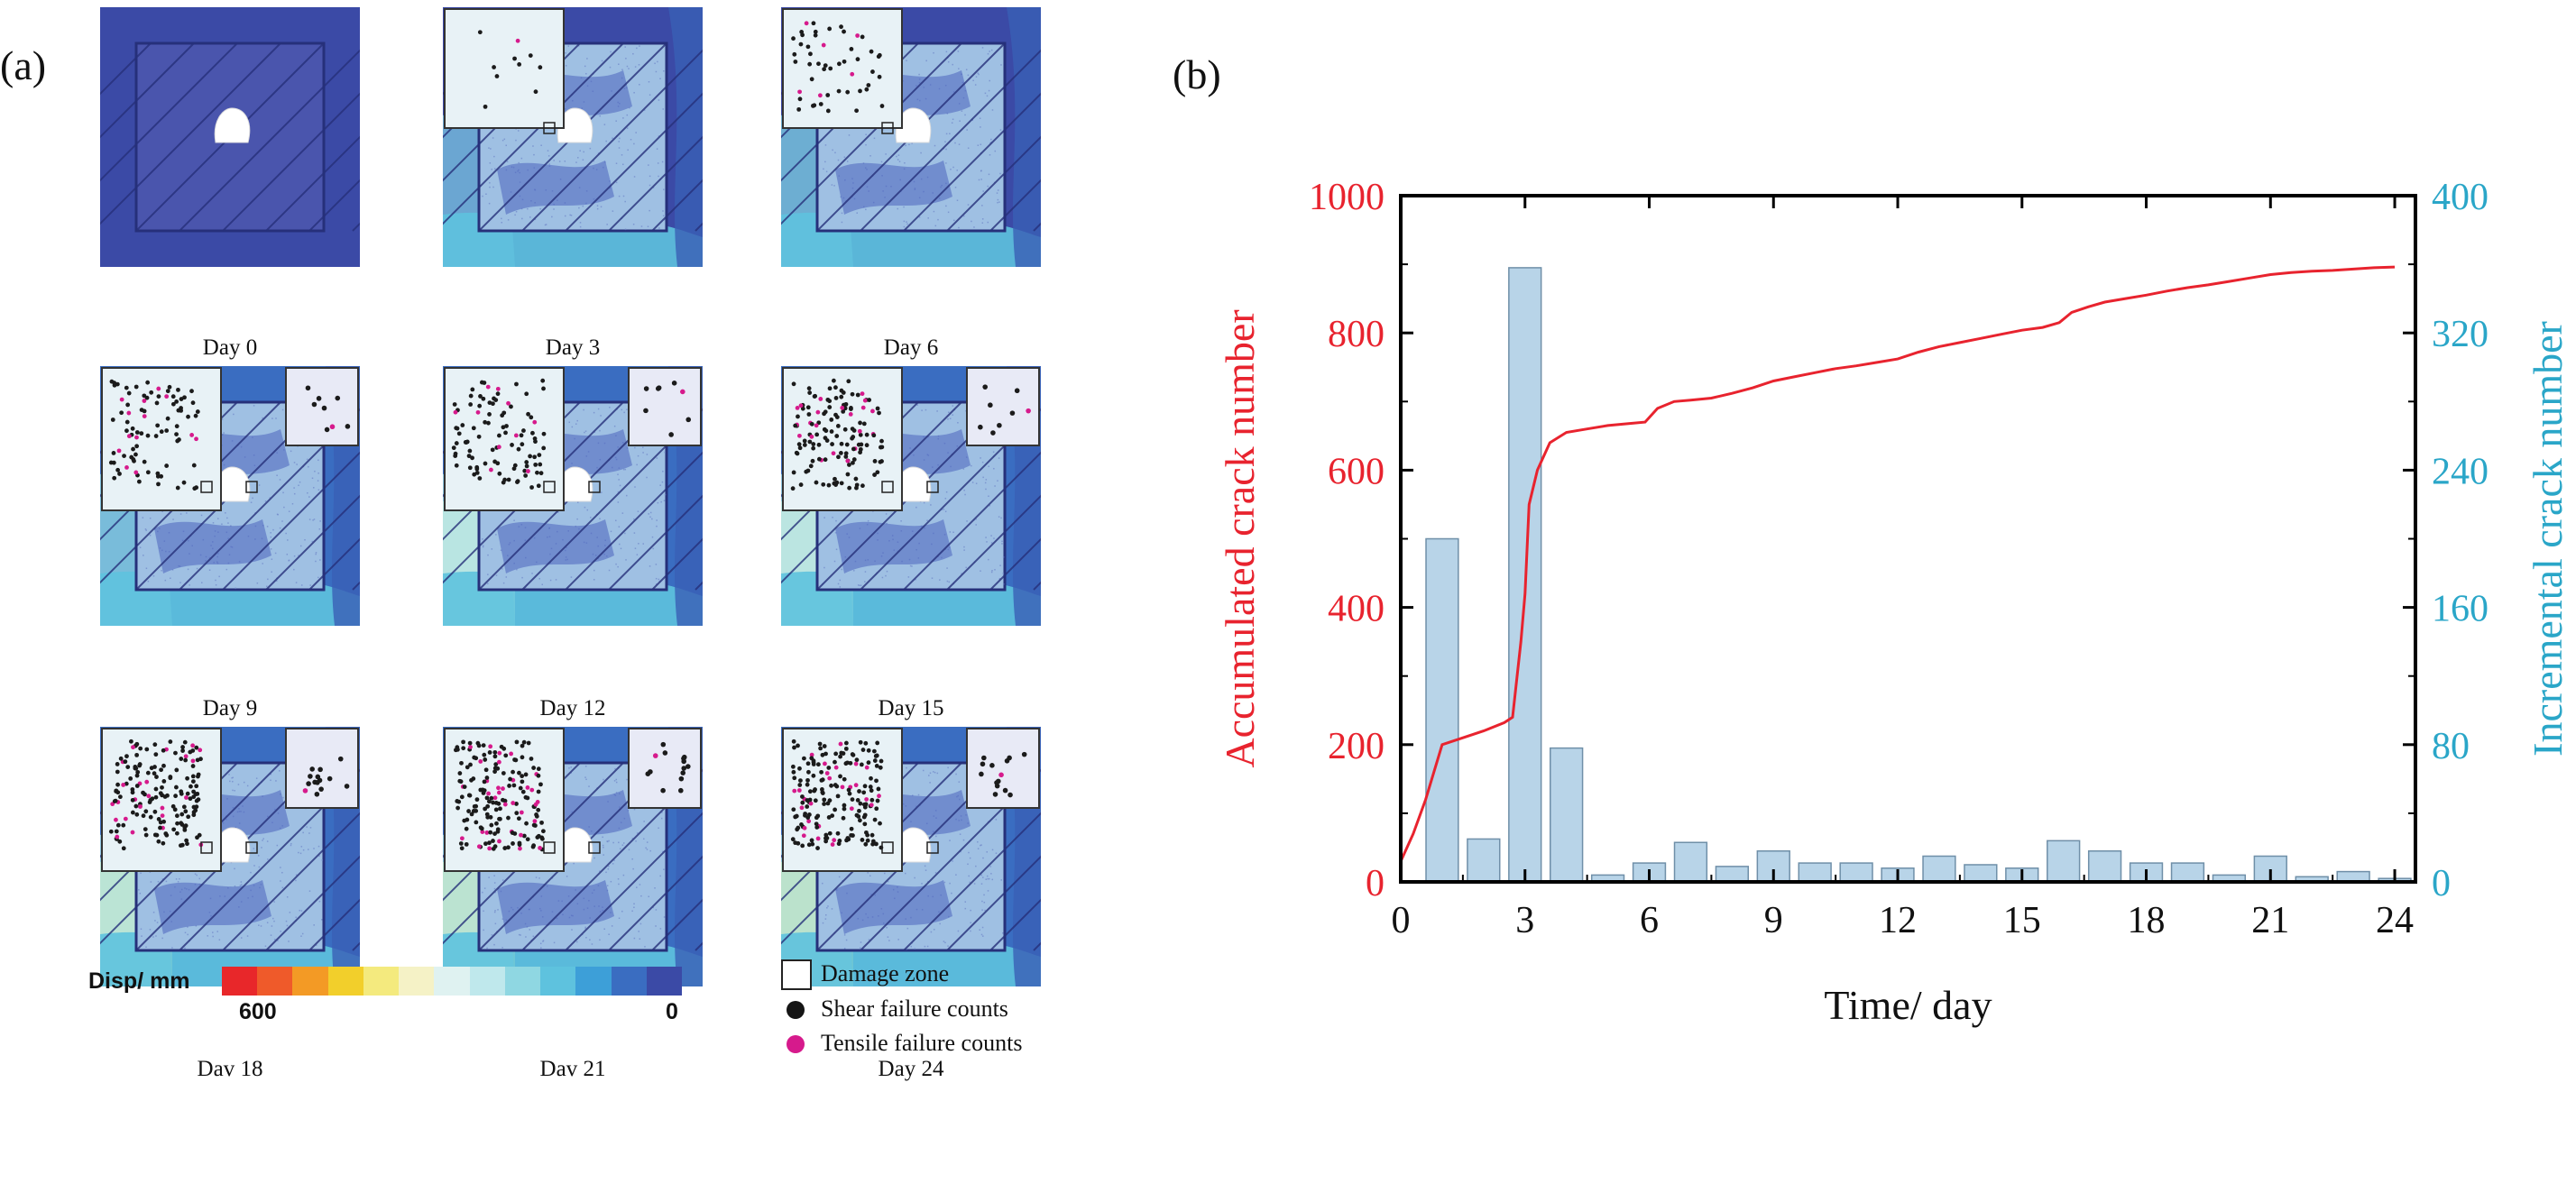 This screenshot has width=2576, height=1202. I want to click on y-right-tick-label: 320, so click(2460, 334).